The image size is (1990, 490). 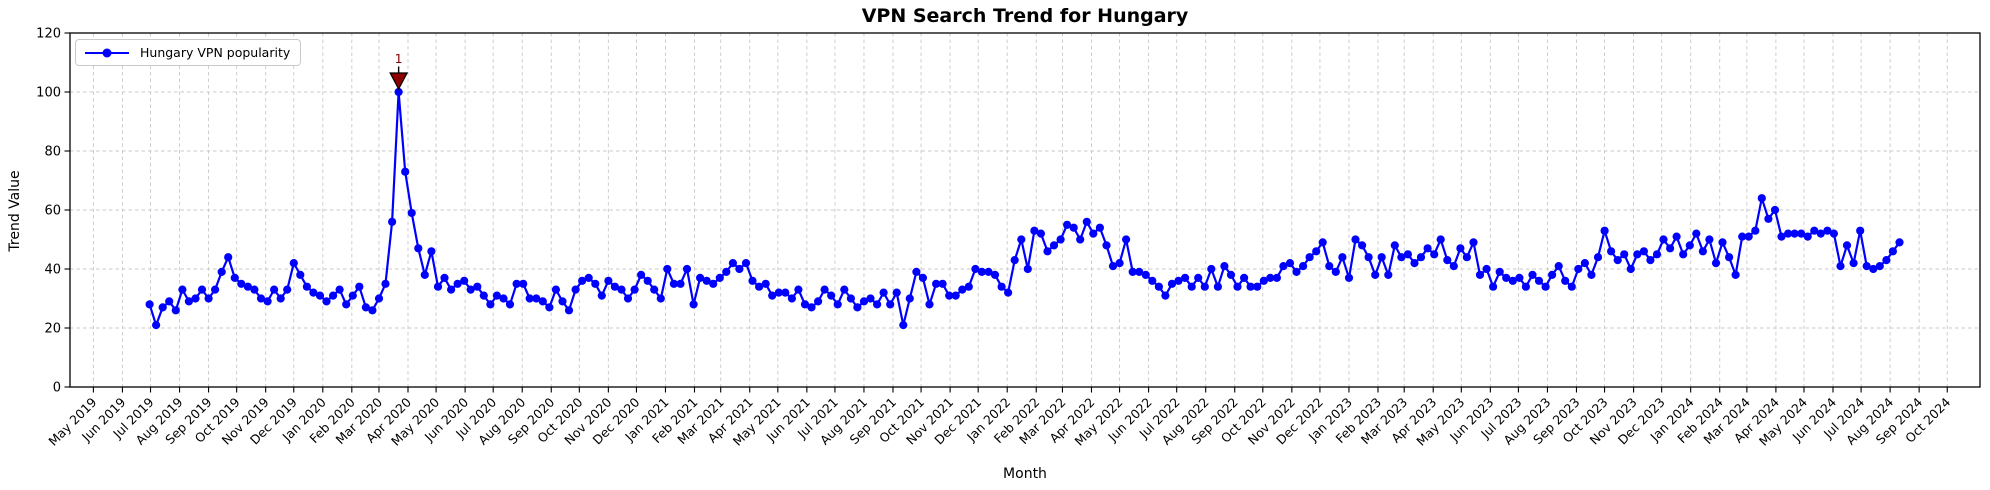 I want to click on y-tick-label: 80, so click(x=52, y=152).